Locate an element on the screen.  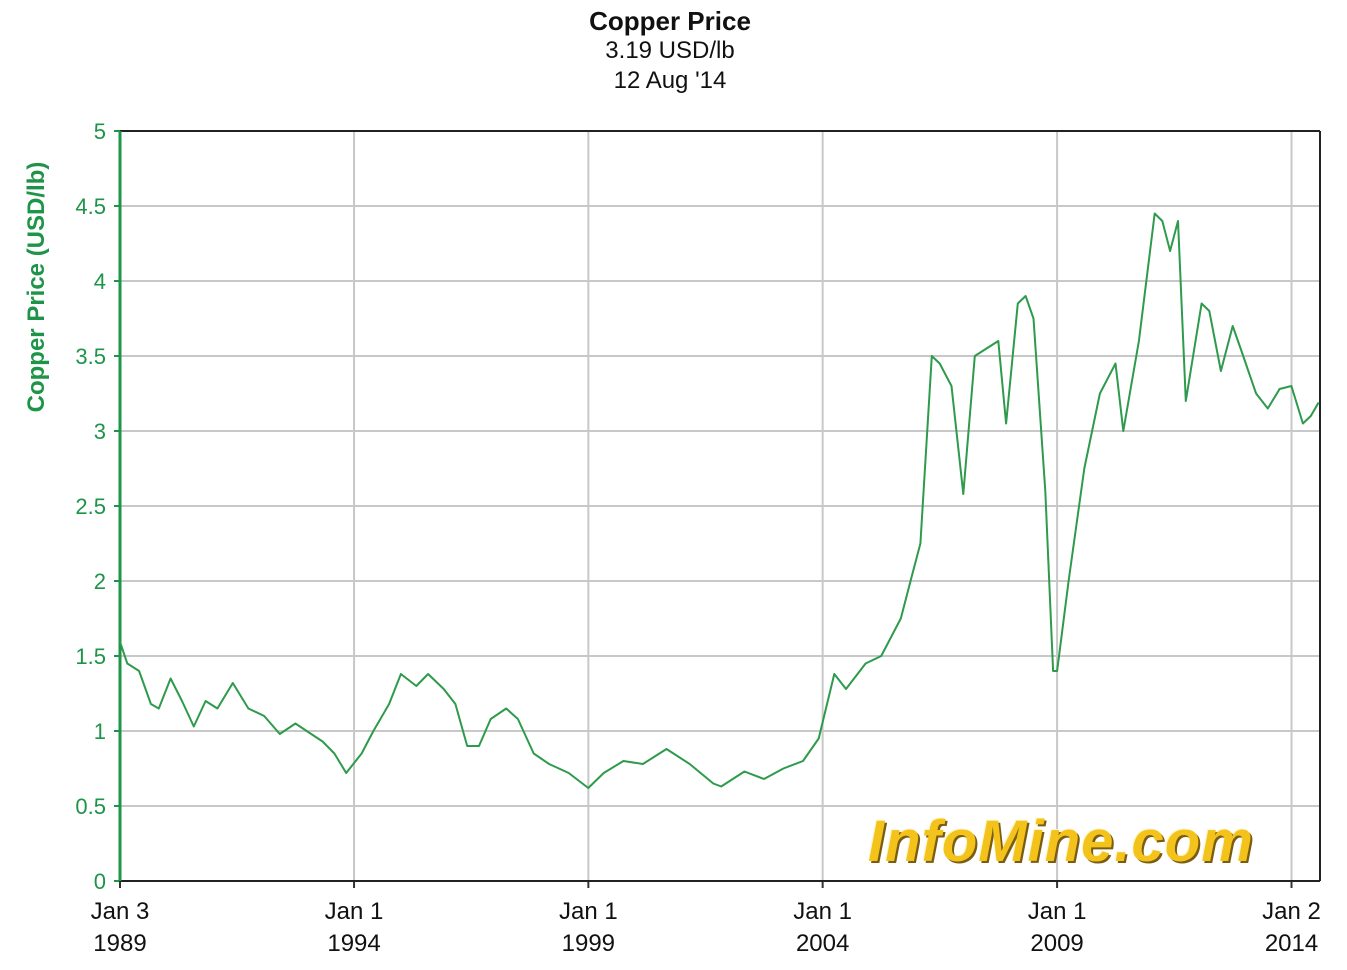
chart-current-date: 12 Aug '14 is located at coordinates (670, 80).